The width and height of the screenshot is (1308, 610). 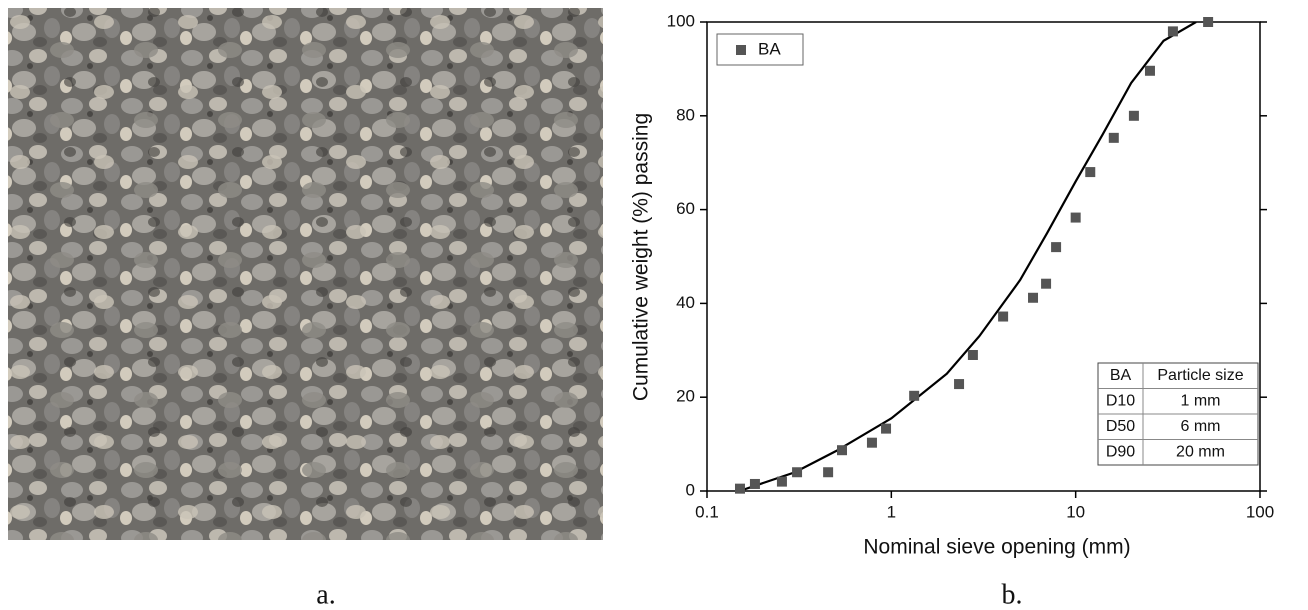 I want to click on legend-box, so click(x=760, y=49).